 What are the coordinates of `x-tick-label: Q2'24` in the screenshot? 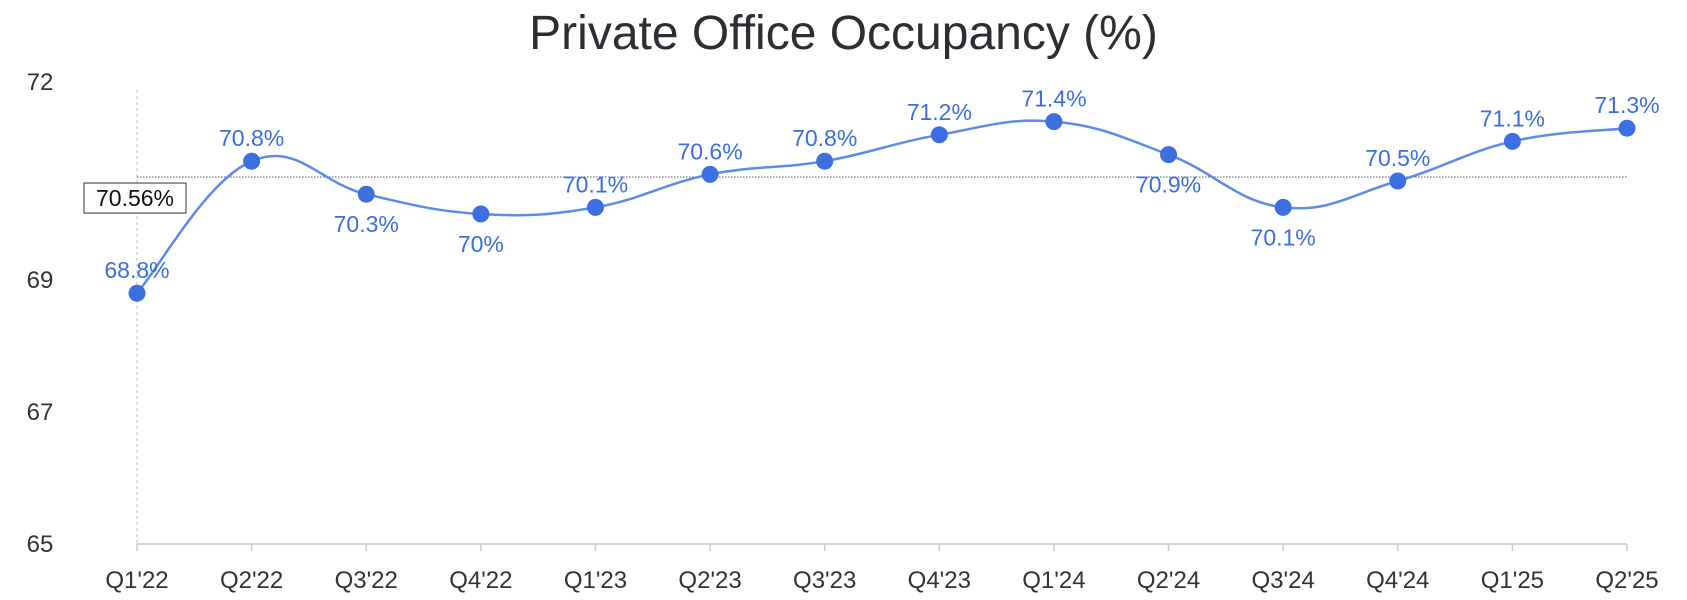 It's located at (1168, 580).